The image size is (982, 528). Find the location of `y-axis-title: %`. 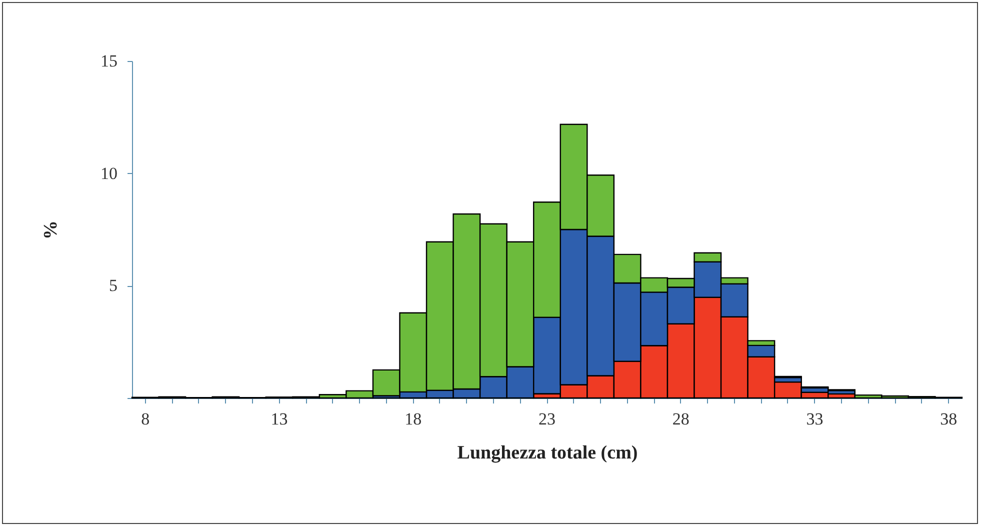

y-axis-title: % is located at coordinates (51, 230).